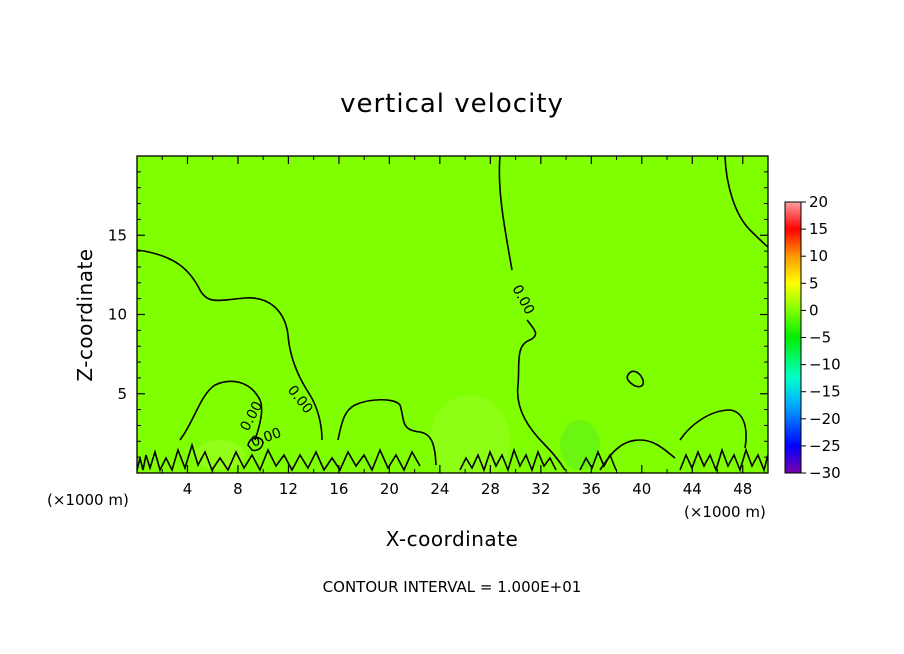  I want to click on colorbar-tick-label: −10, so click(825, 365).